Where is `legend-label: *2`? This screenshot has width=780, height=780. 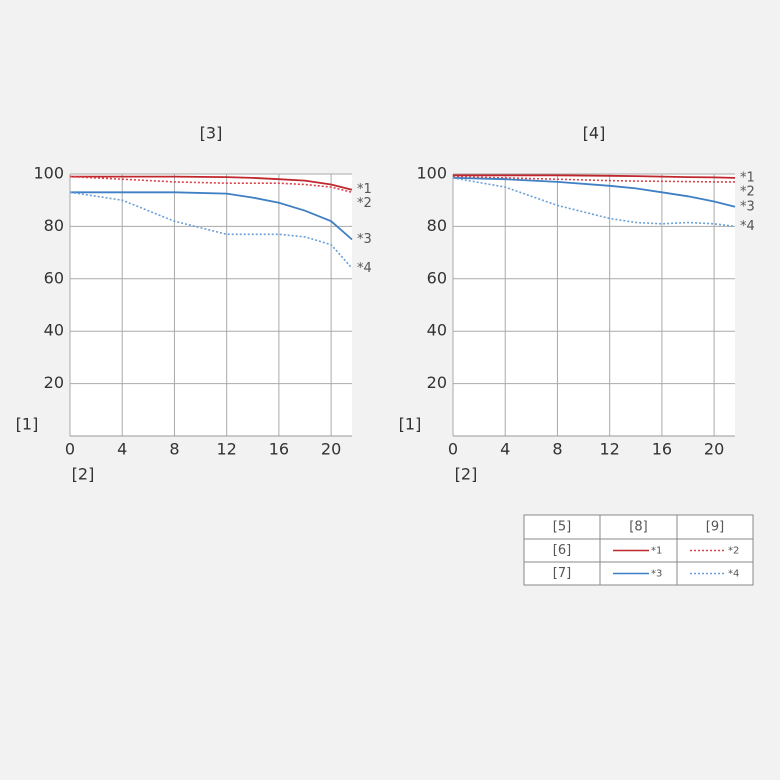
legend-label: *2 is located at coordinates (733, 551).